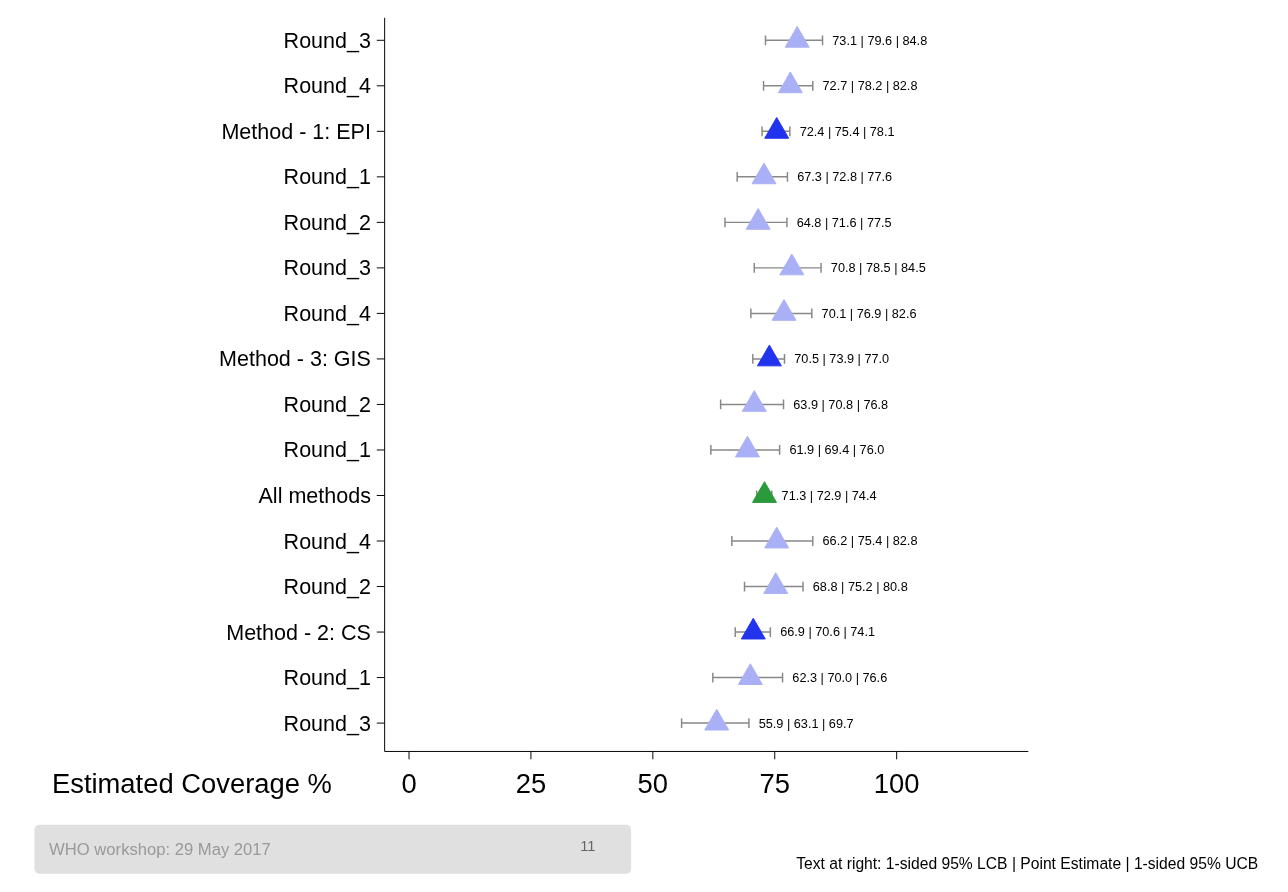 This screenshot has height=892, width=1288. Describe the element at coordinates (896, 783) in the screenshot. I see `x-tick-label: 100` at that location.